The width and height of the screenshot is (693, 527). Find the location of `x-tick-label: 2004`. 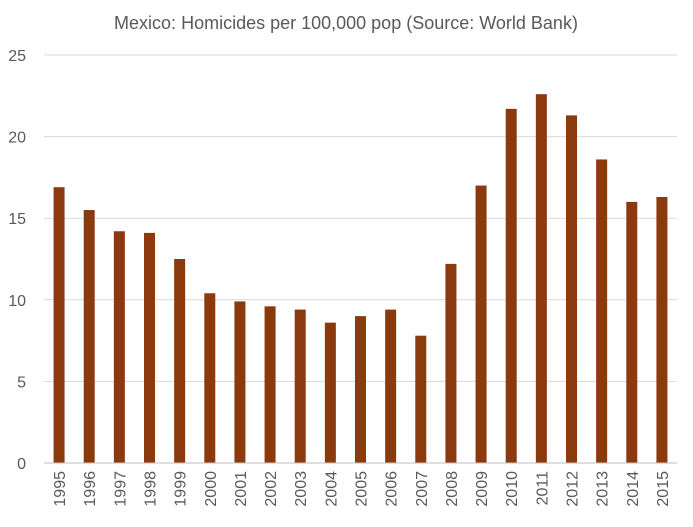

x-tick-label: 2004 is located at coordinates (331, 489).